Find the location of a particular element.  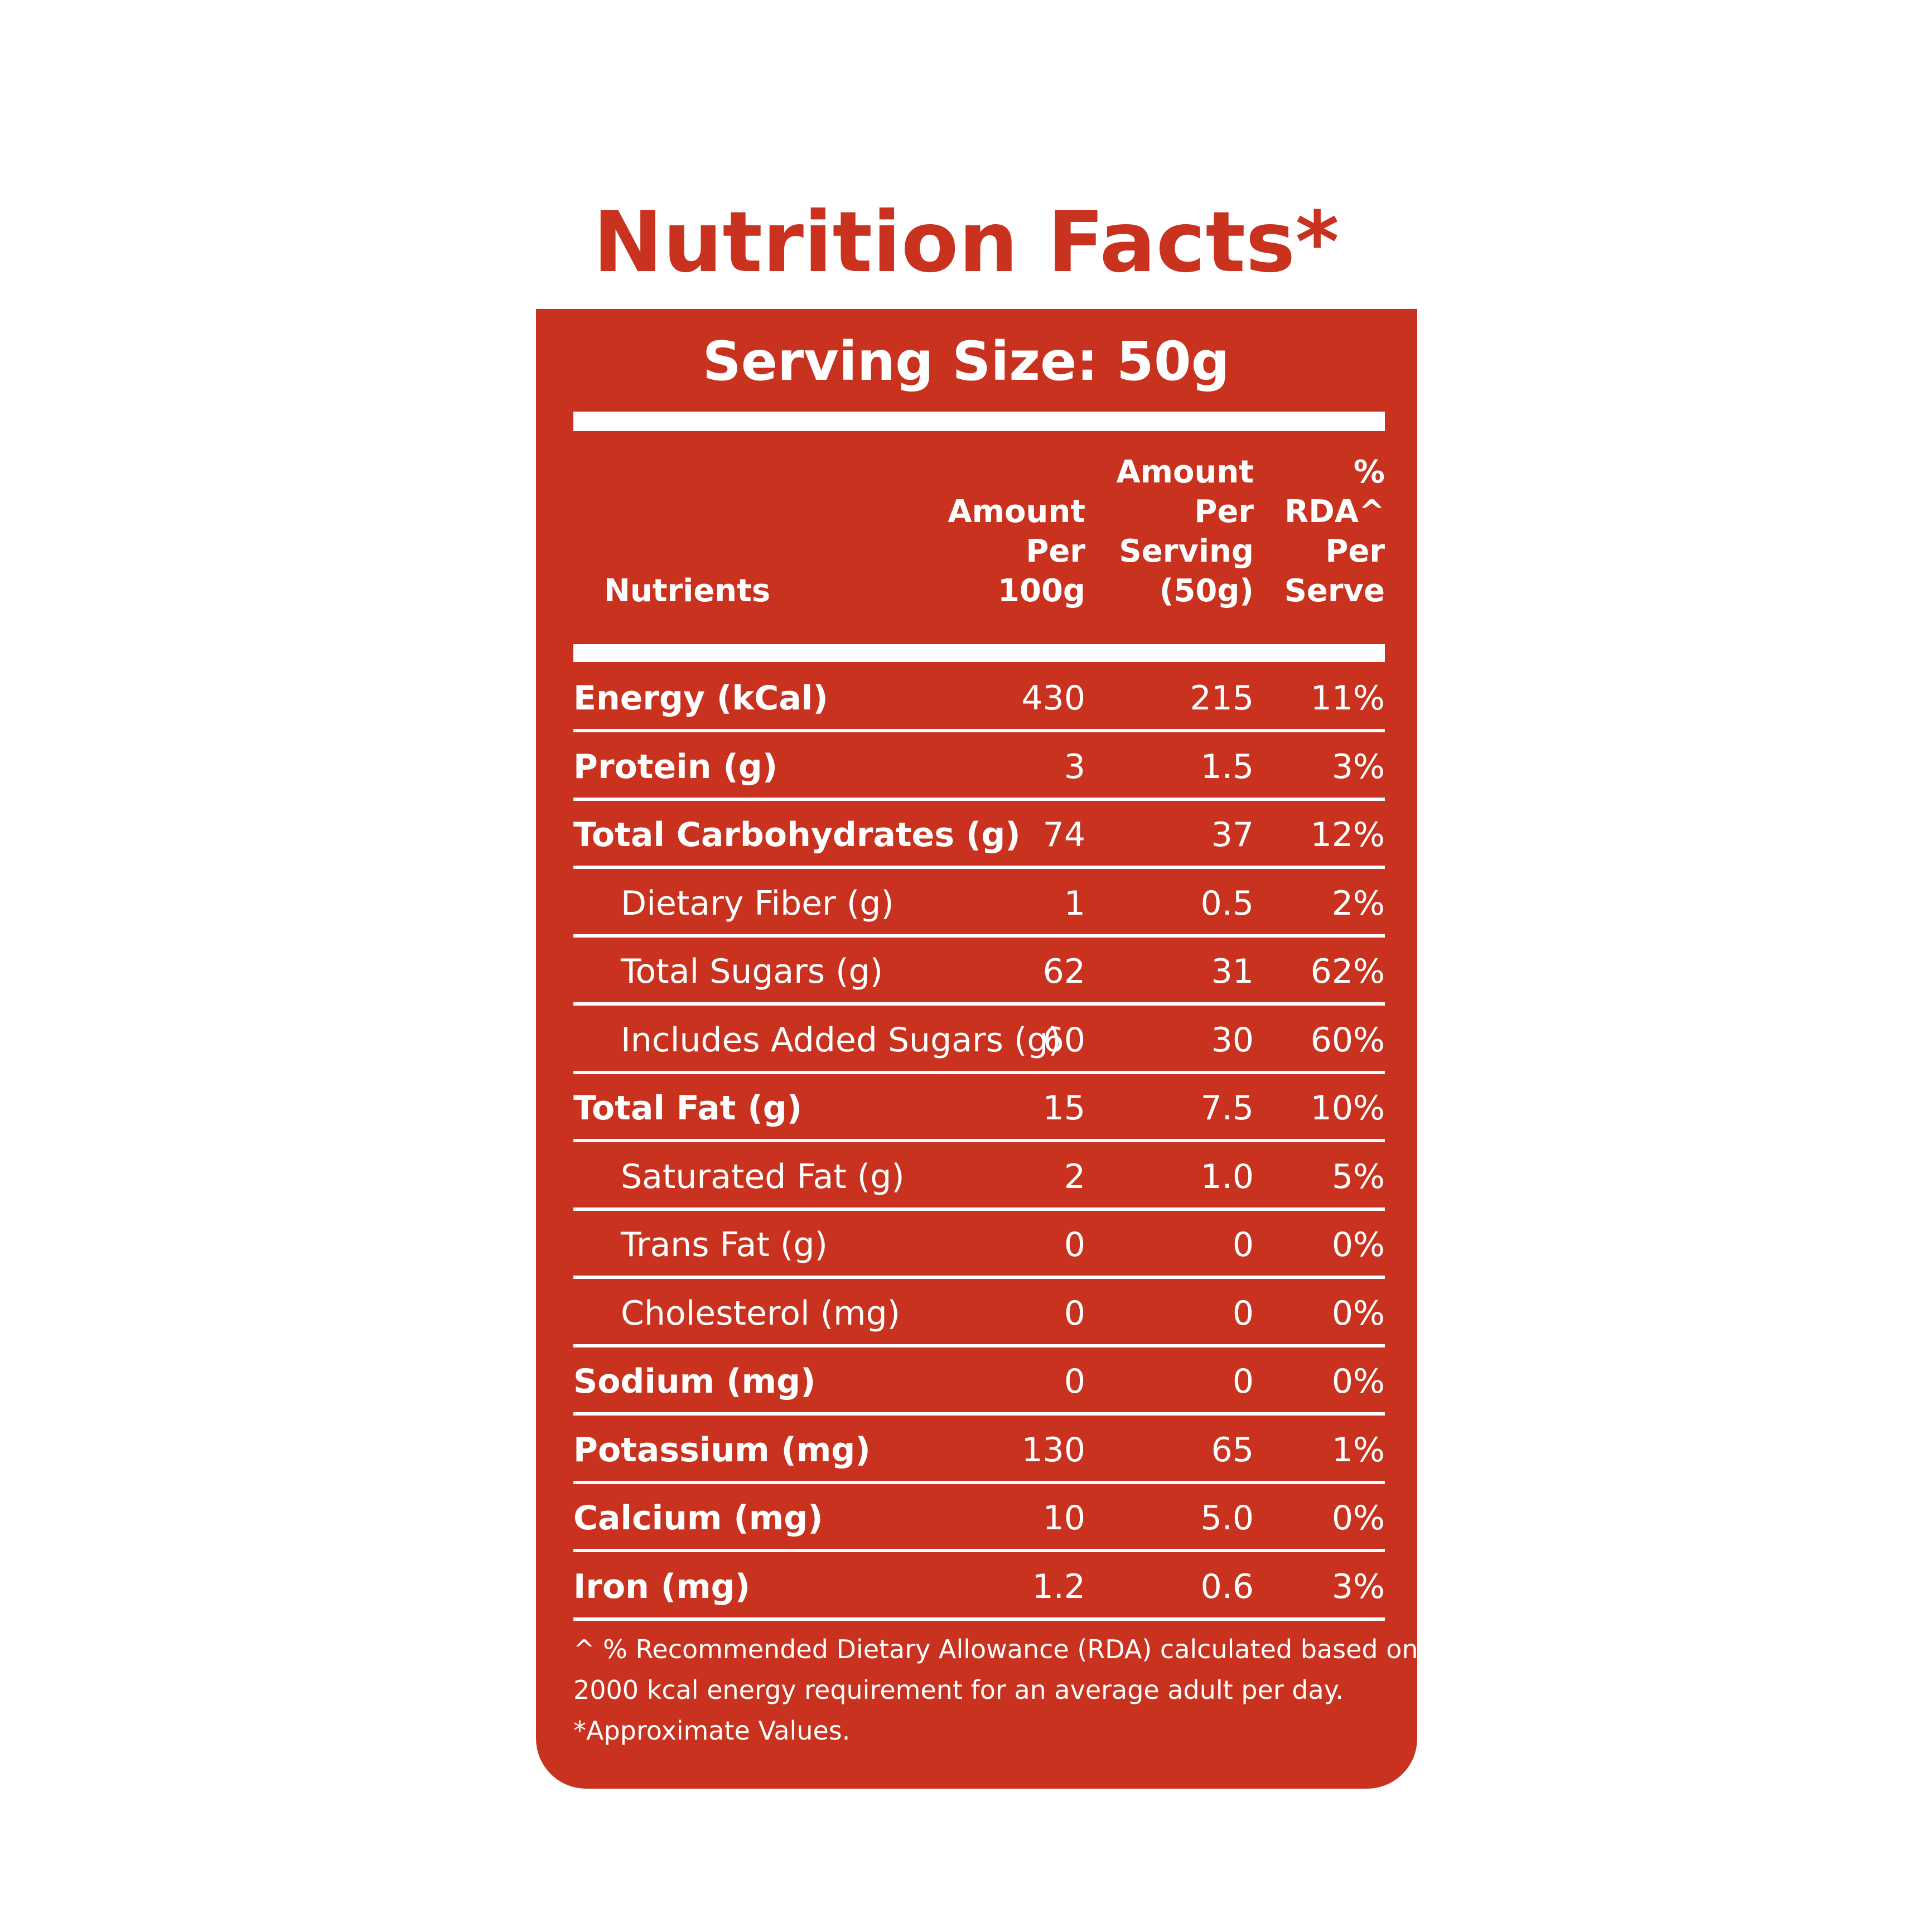

nutrient-value: 74 is located at coordinates (1063, 834).